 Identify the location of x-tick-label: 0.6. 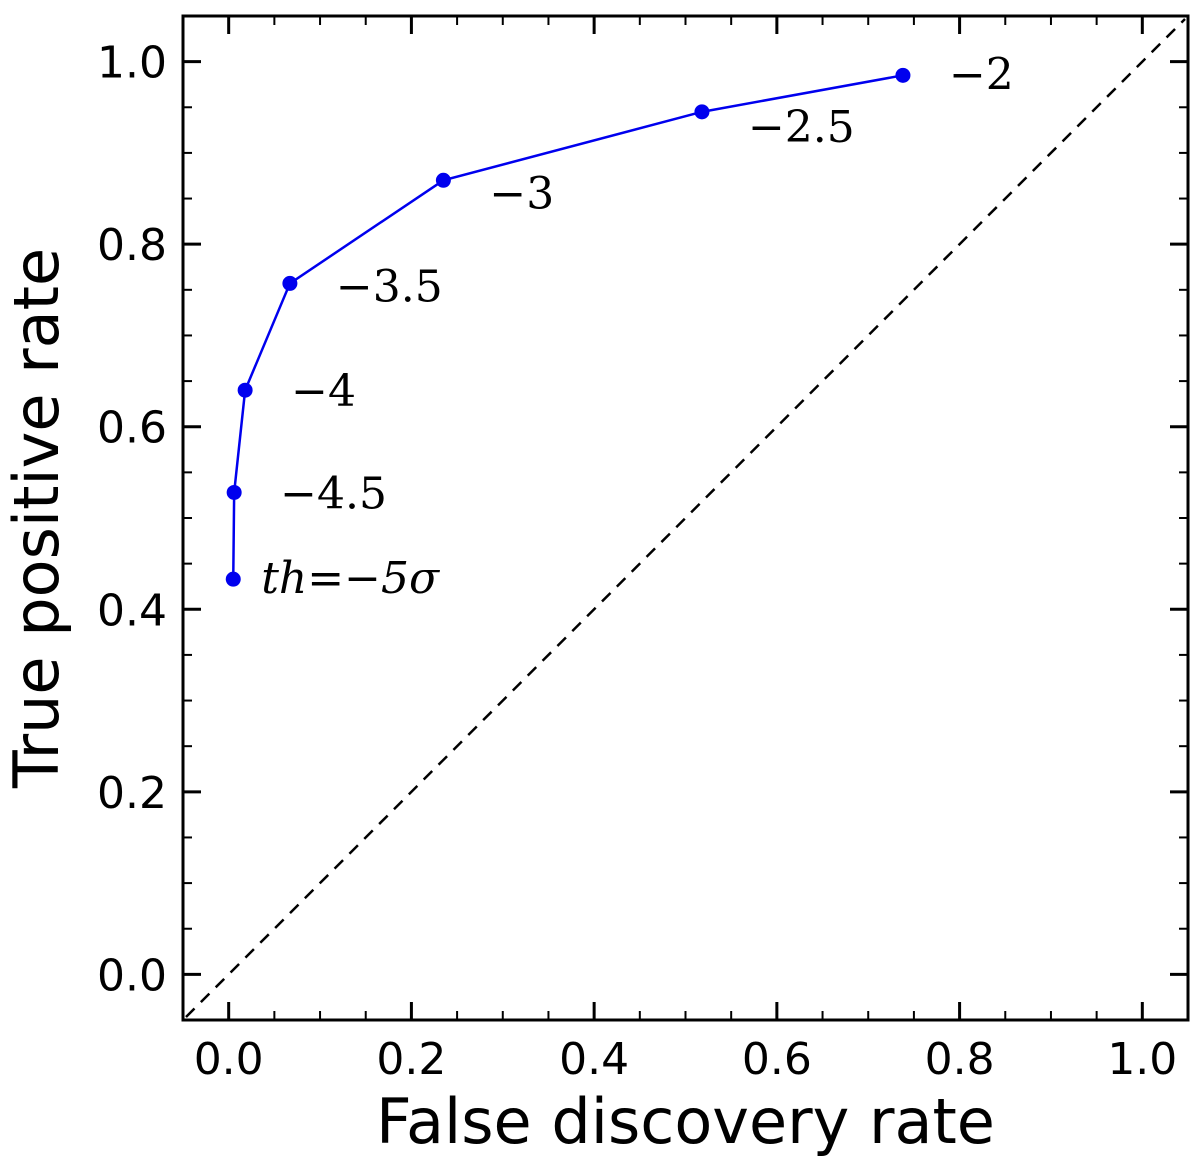
(777, 1059).